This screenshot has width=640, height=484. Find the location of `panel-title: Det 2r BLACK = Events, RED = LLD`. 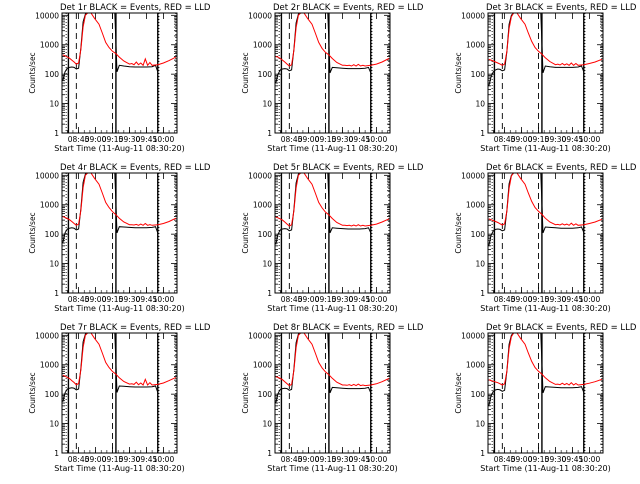

panel-title: Det 2r BLACK = Events, RED = LLD is located at coordinates (348, 8).